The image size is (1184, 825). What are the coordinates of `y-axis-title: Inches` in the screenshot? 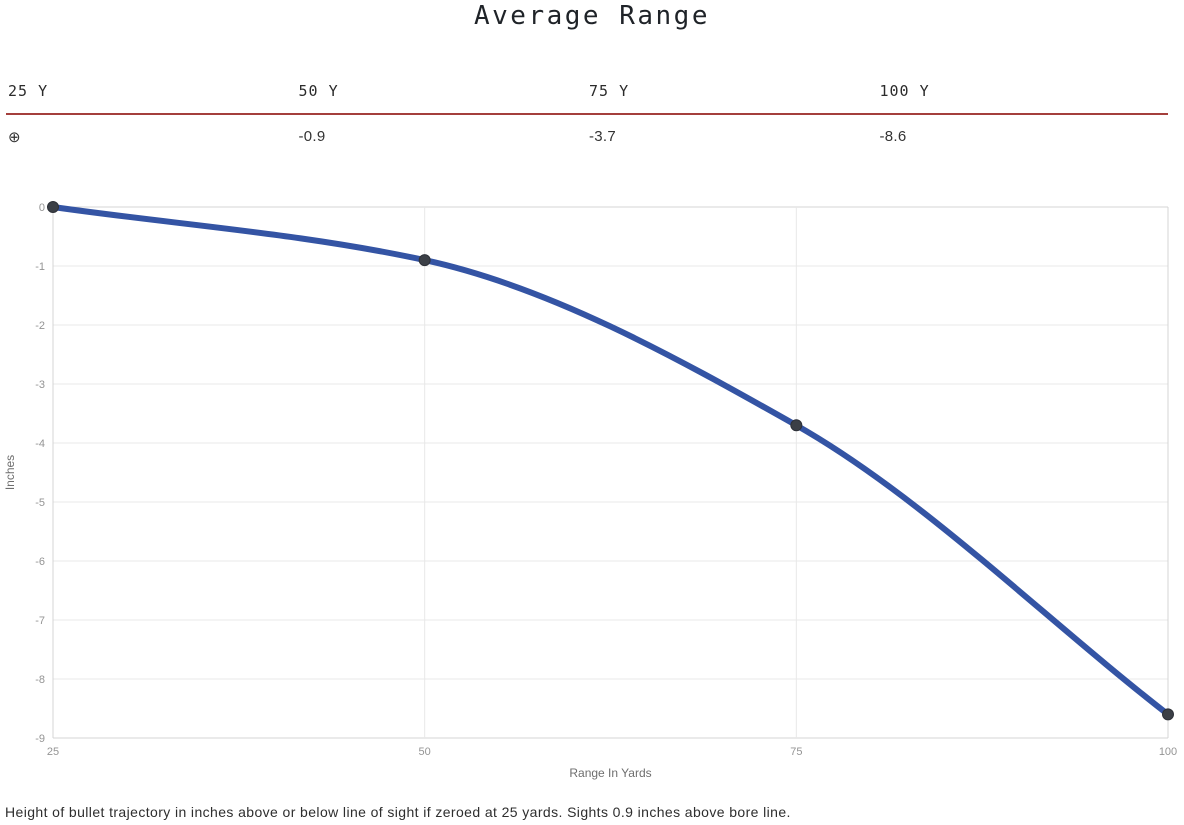 It's located at (10, 472).